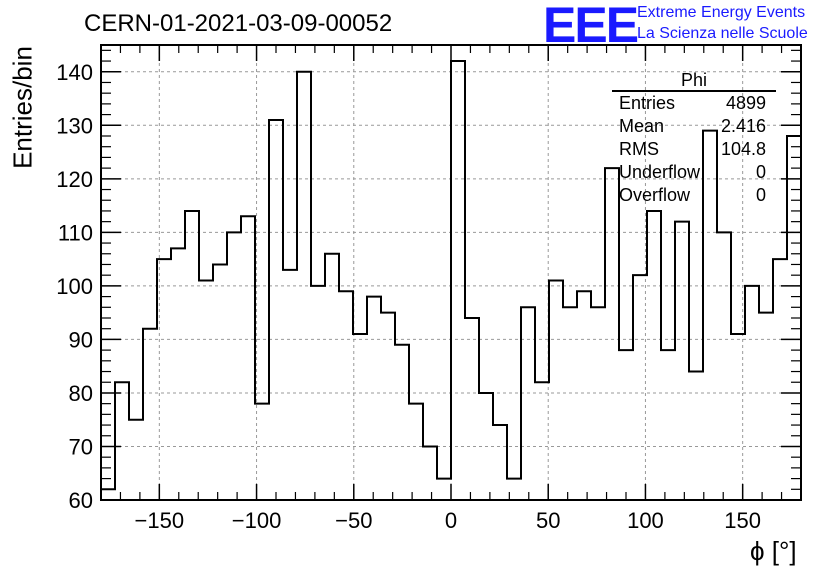 This screenshot has height=572, width=836. What do you see at coordinates (694, 126) in the screenshot?
I see `stats-row-mean: Mean 2.416` at bounding box center [694, 126].